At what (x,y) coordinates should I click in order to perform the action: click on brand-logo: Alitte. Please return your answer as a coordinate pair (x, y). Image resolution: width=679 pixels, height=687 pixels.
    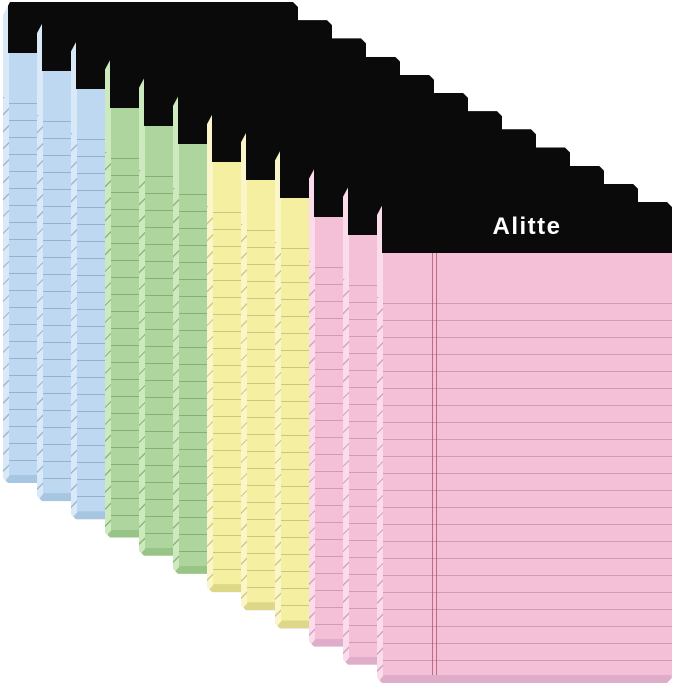
    Looking at the image, I should click on (527, 227).